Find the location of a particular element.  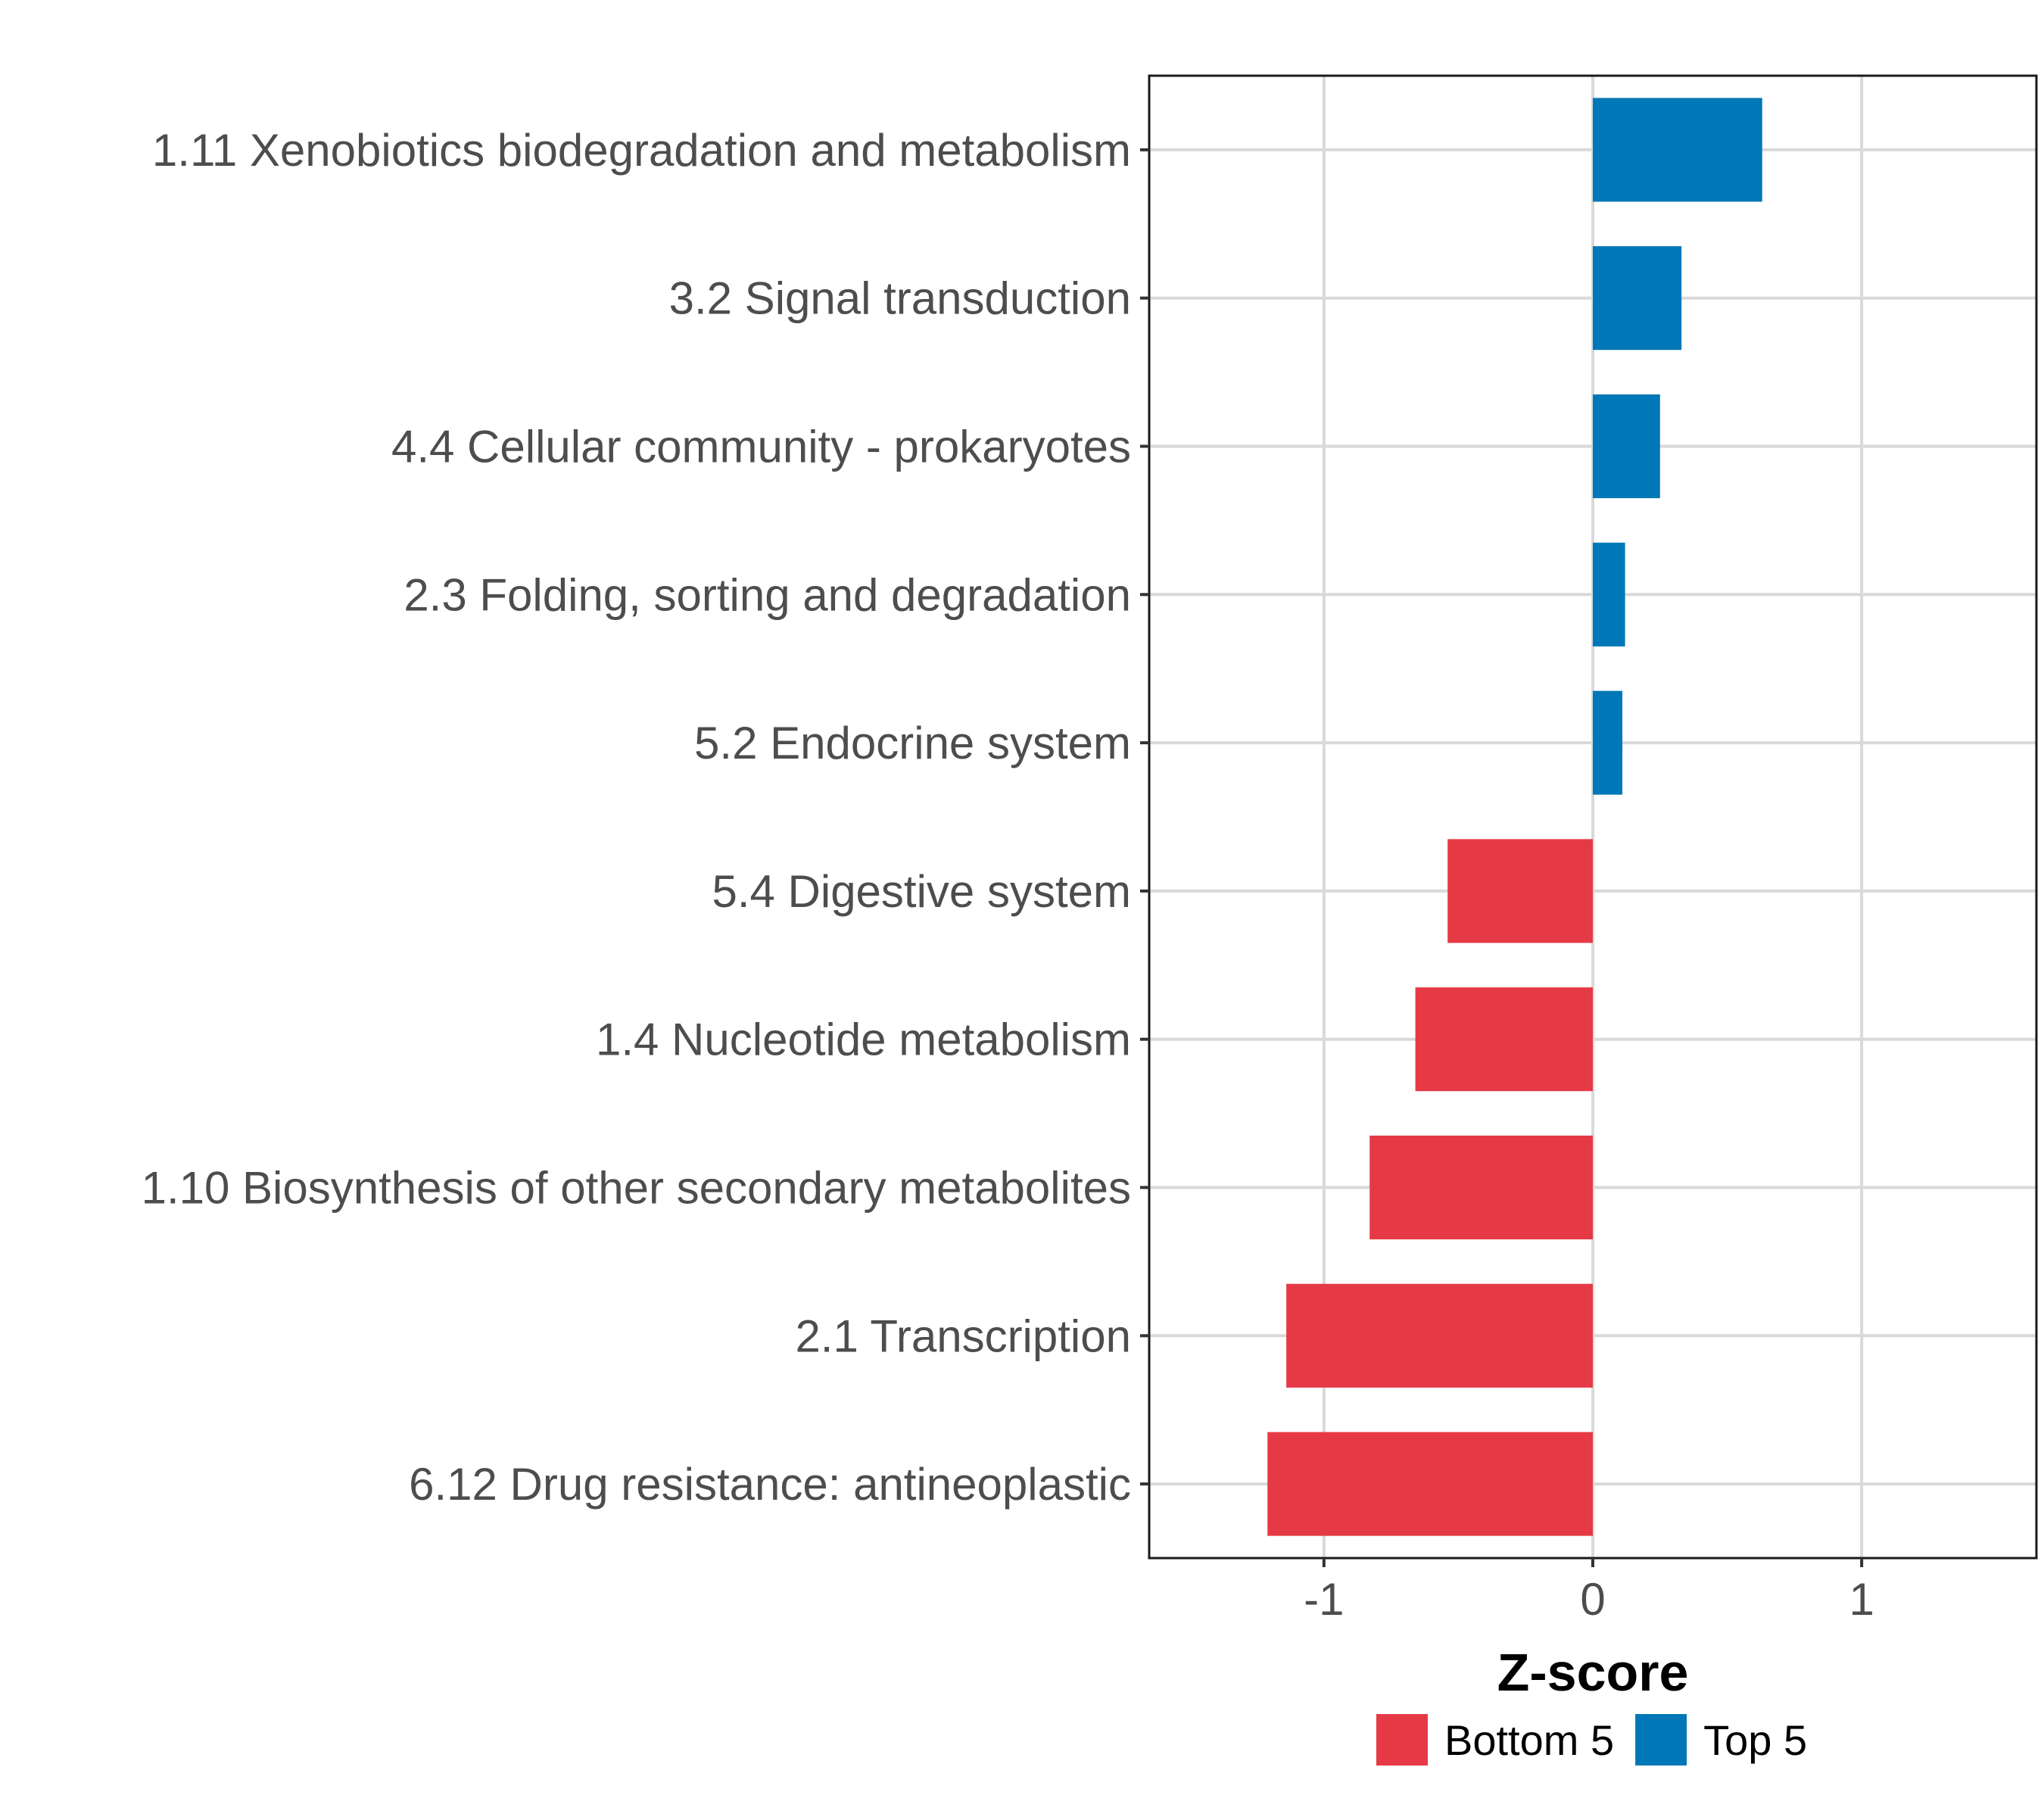

category-label: 2.1 Transcription is located at coordinates (963, 1336).